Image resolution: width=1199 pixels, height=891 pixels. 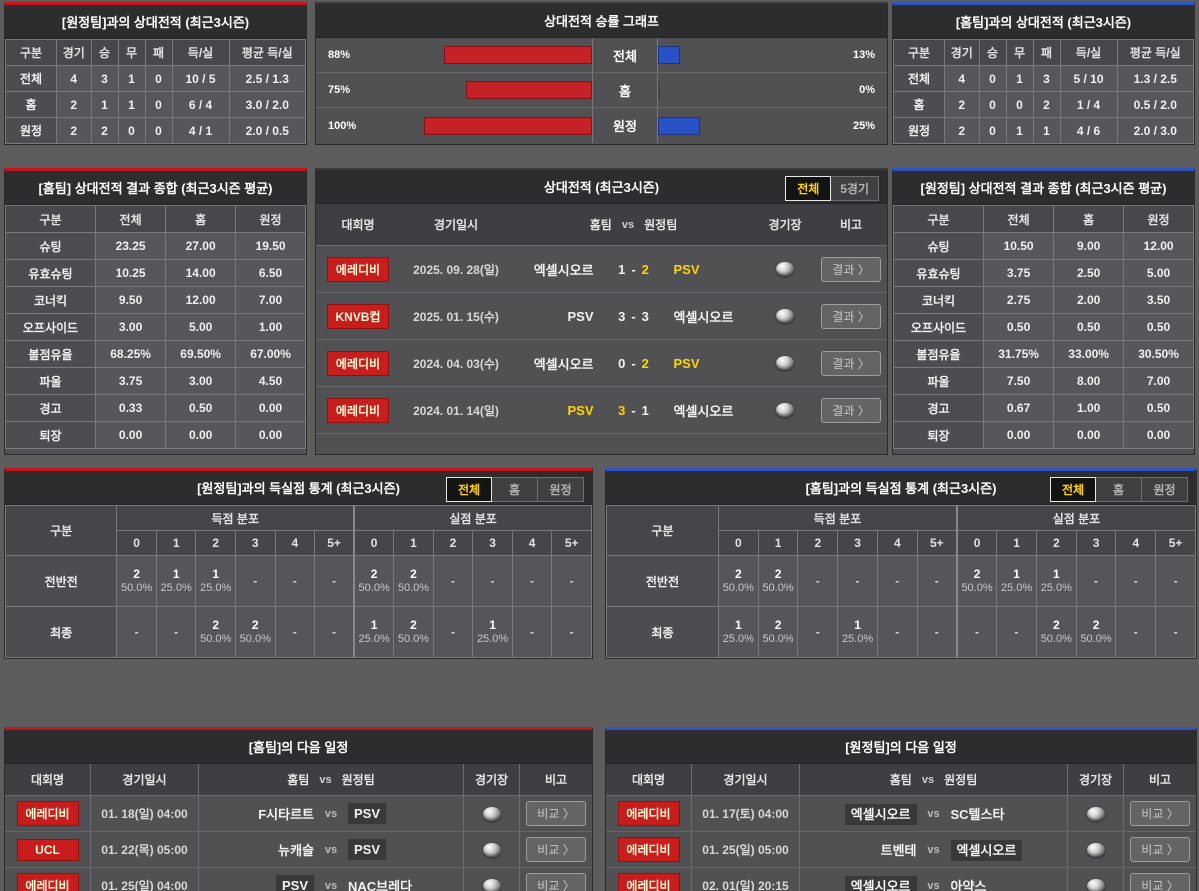 I want to click on table-row: 전반전 2 50.0% 1 25.0% 1 25.0% - - -2 50.0% 2 50.0% - - - -, so click(x=298, y=581).